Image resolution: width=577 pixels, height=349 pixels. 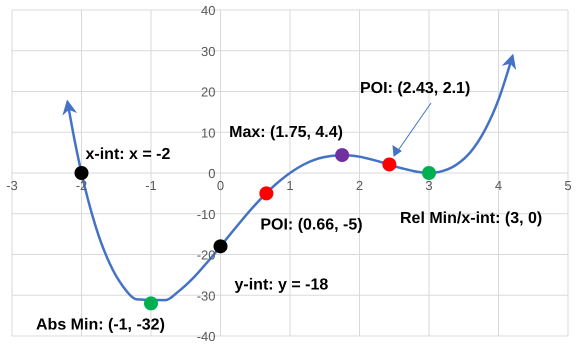 I want to click on x-tick-label: -1, so click(x=151, y=185).